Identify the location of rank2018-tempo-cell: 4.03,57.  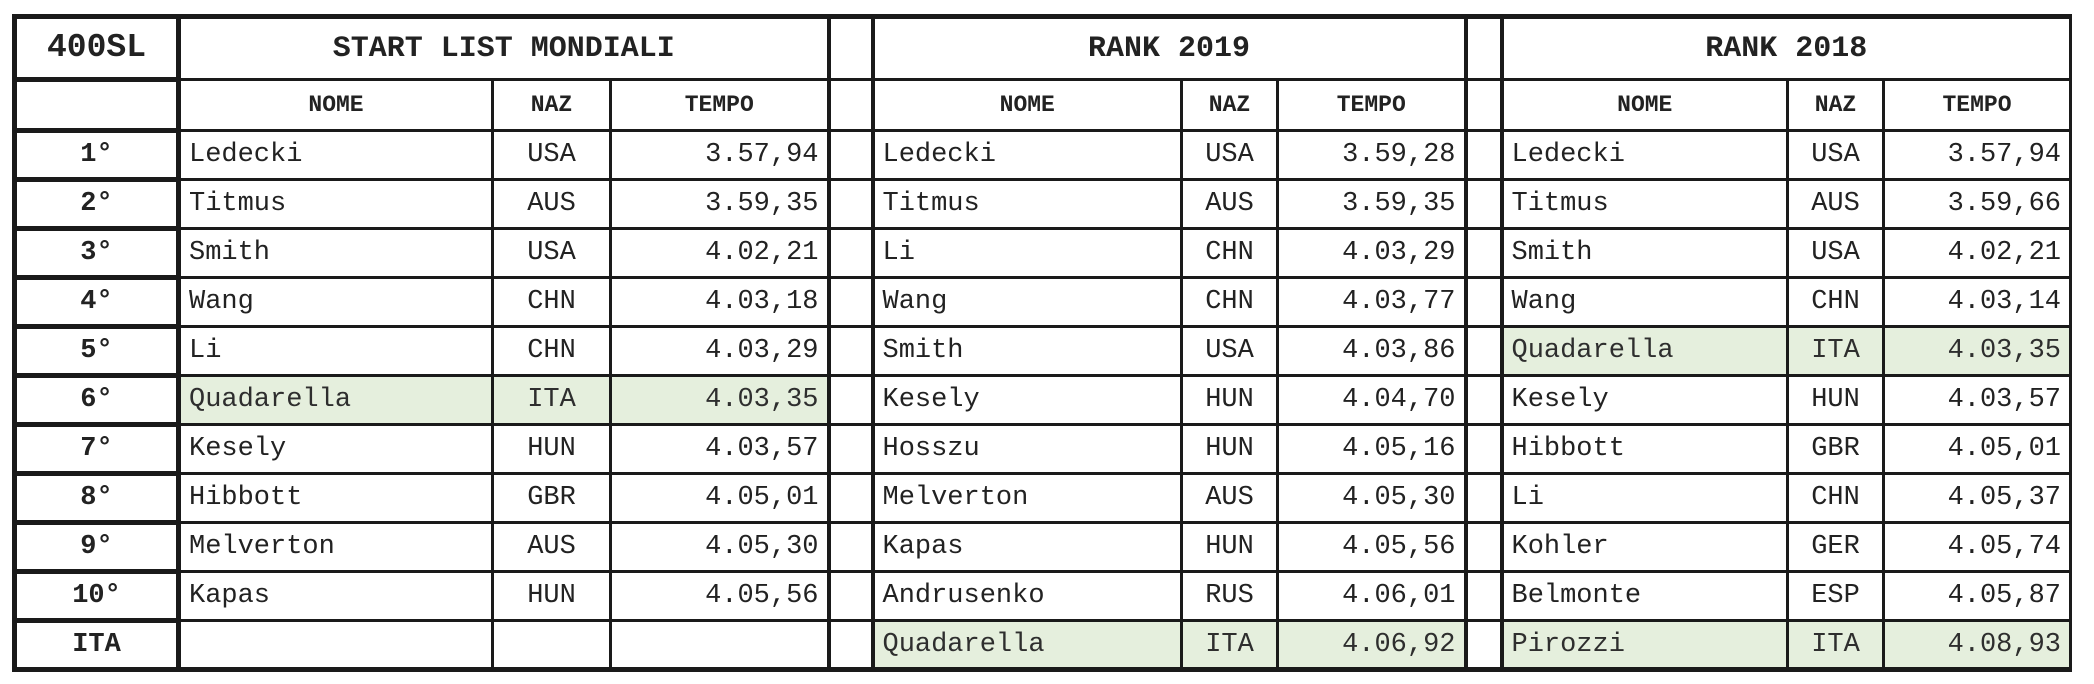
(1977, 400).